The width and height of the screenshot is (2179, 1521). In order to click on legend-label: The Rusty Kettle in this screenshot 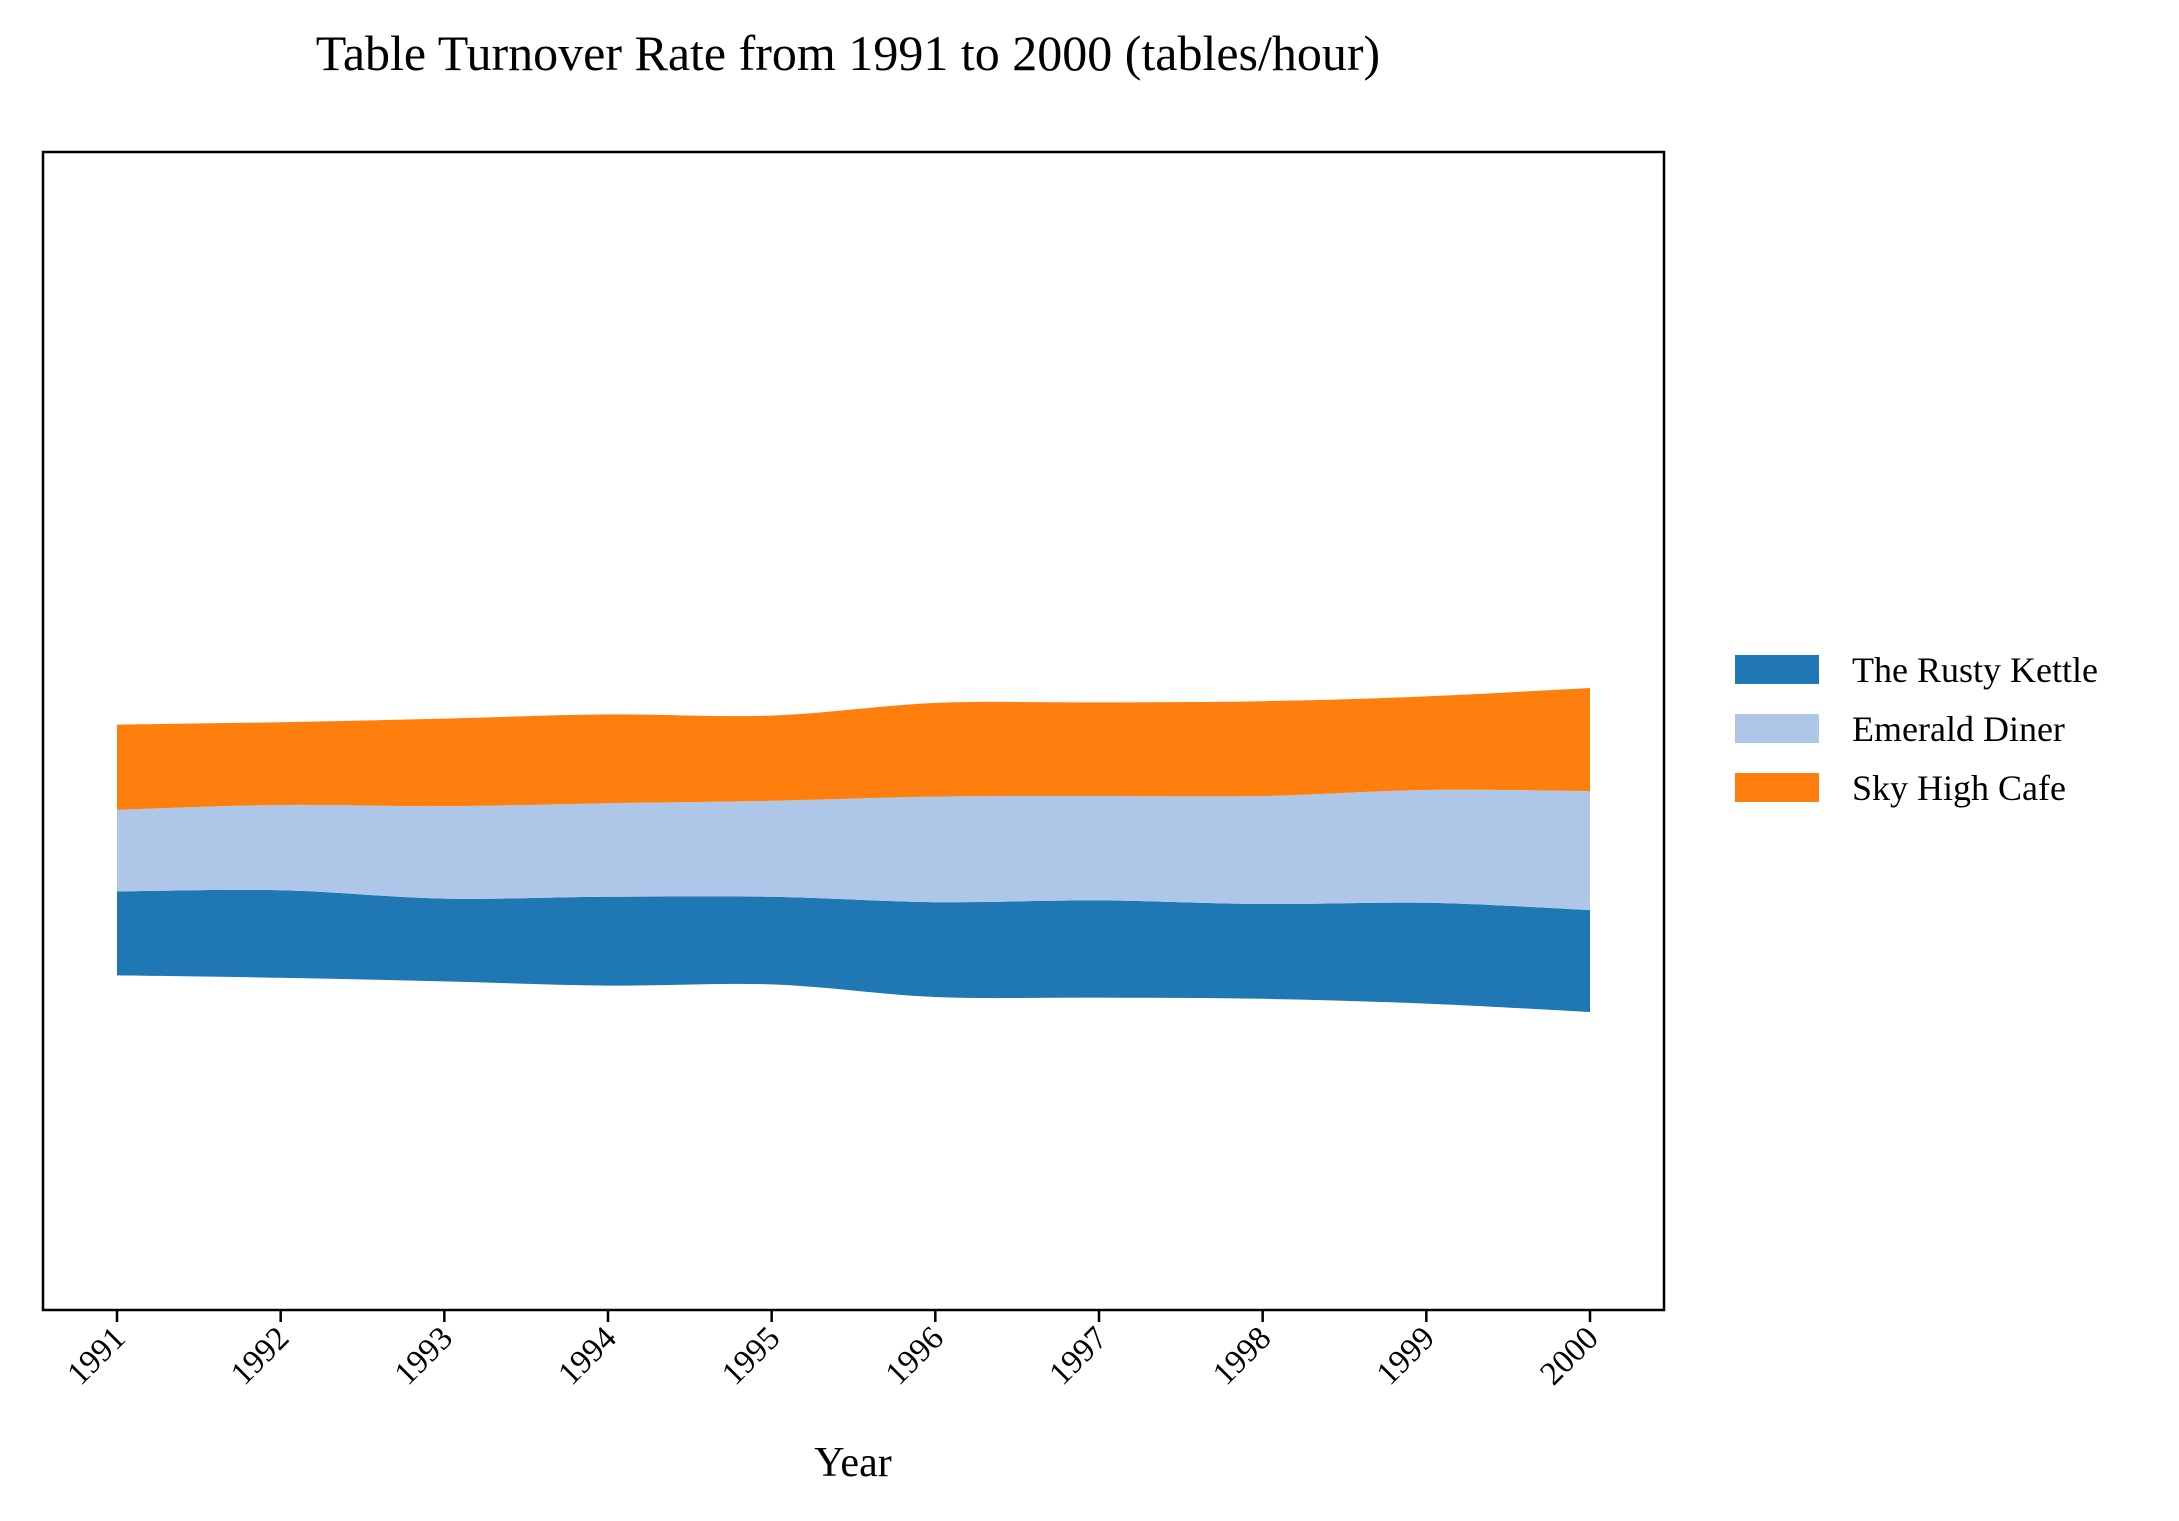, I will do `click(1975, 670)`.